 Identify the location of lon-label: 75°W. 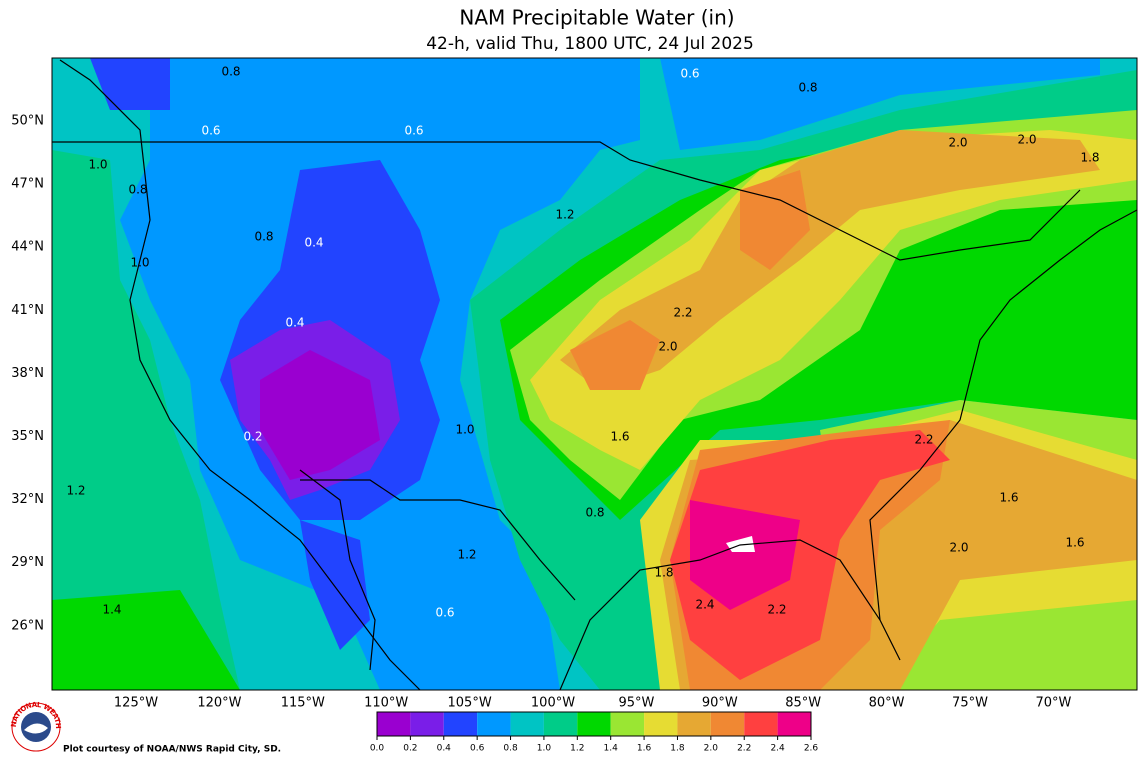
(970, 703).